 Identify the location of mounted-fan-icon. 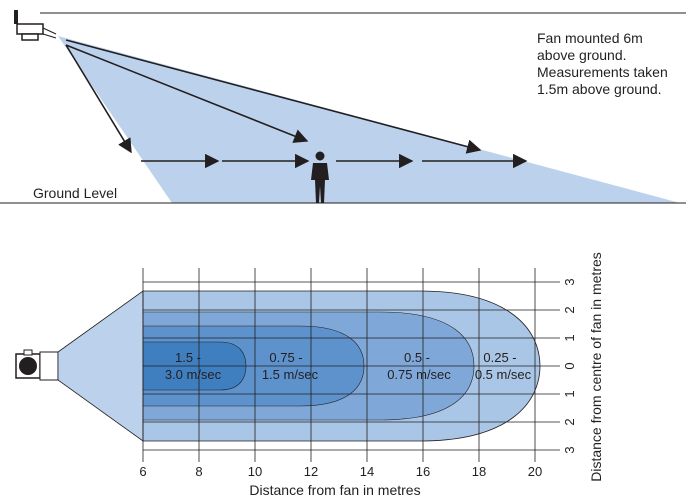
(35, 25).